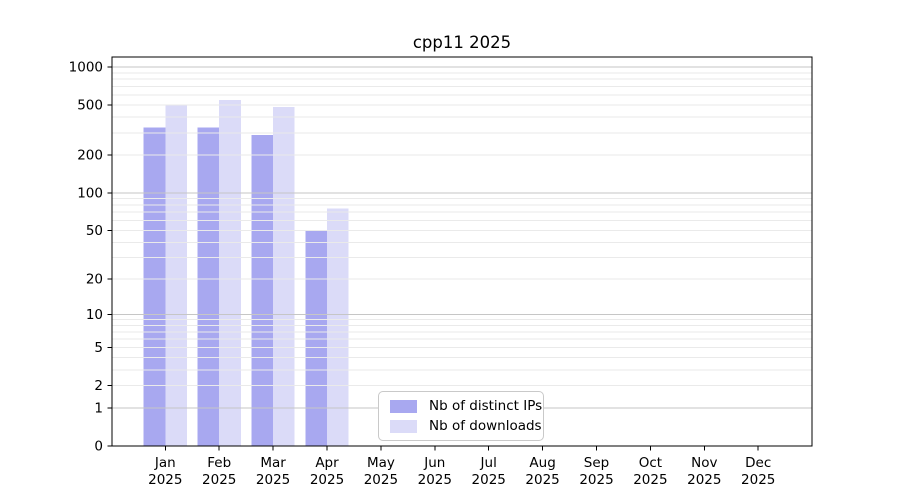  What do you see at coordinates (316, 338) in the screenshot?
I see `bar-distinct-ips-apr` at bounding box center [316, 338].